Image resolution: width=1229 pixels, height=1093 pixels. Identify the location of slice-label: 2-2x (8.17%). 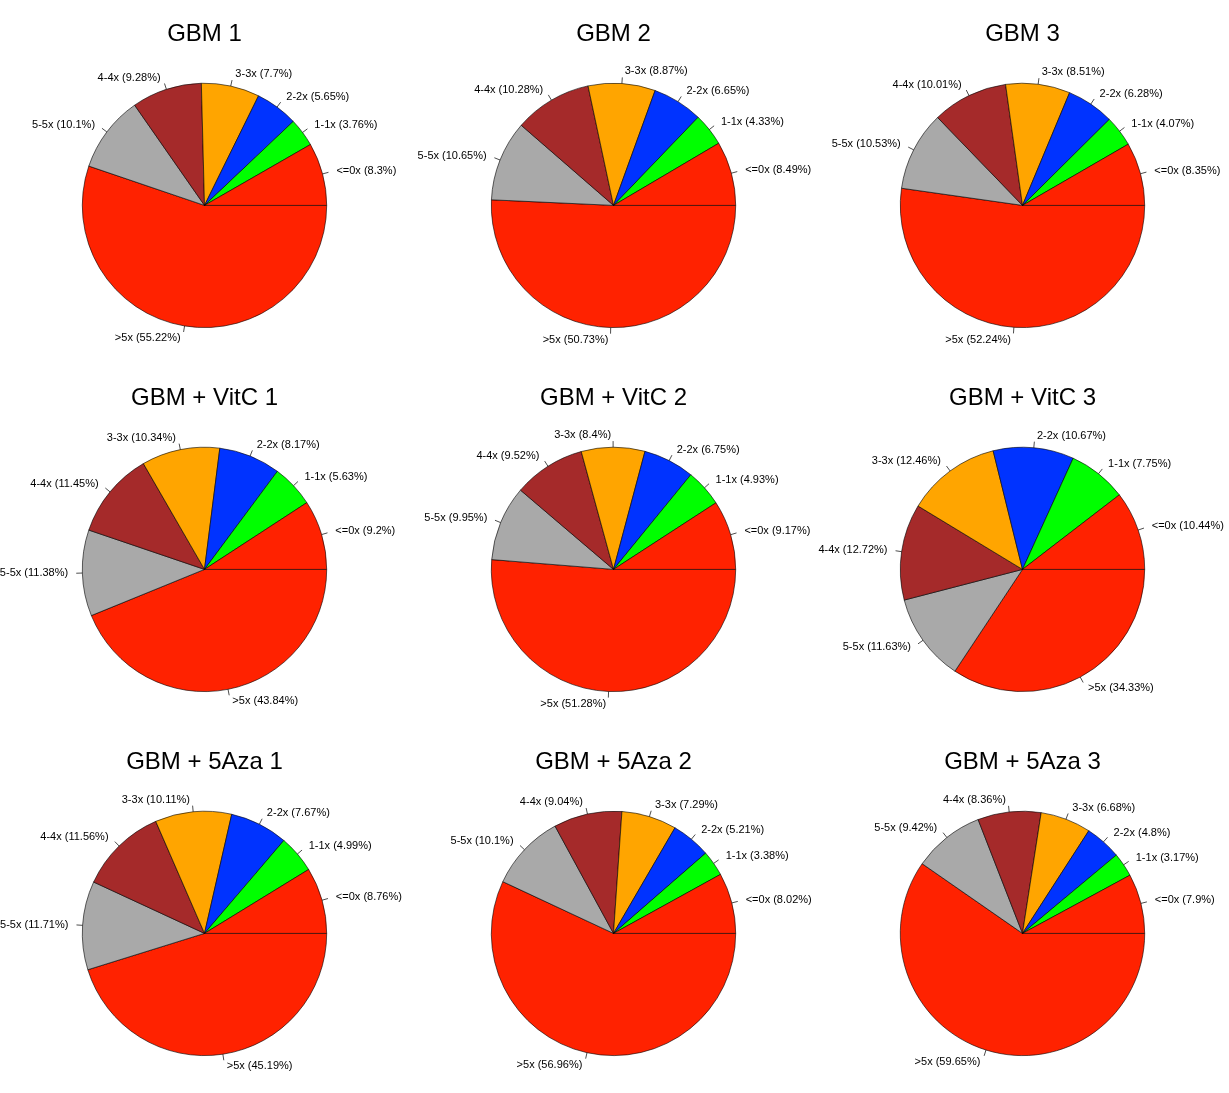
(288, 443).